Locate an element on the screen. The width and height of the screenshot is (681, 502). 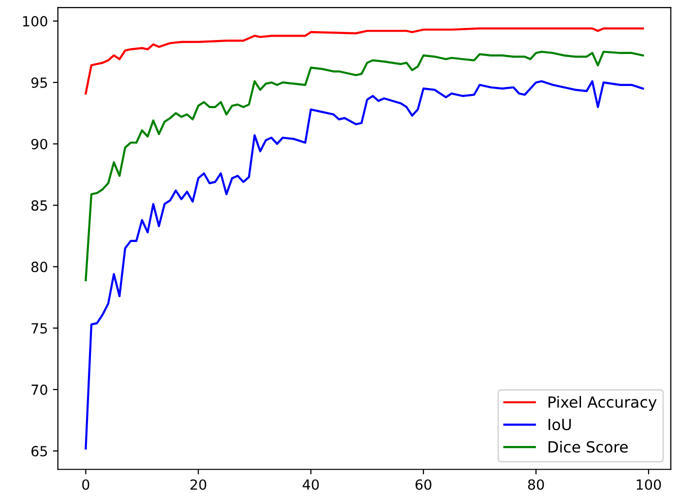
line-series is located at coordinates (364, 61).